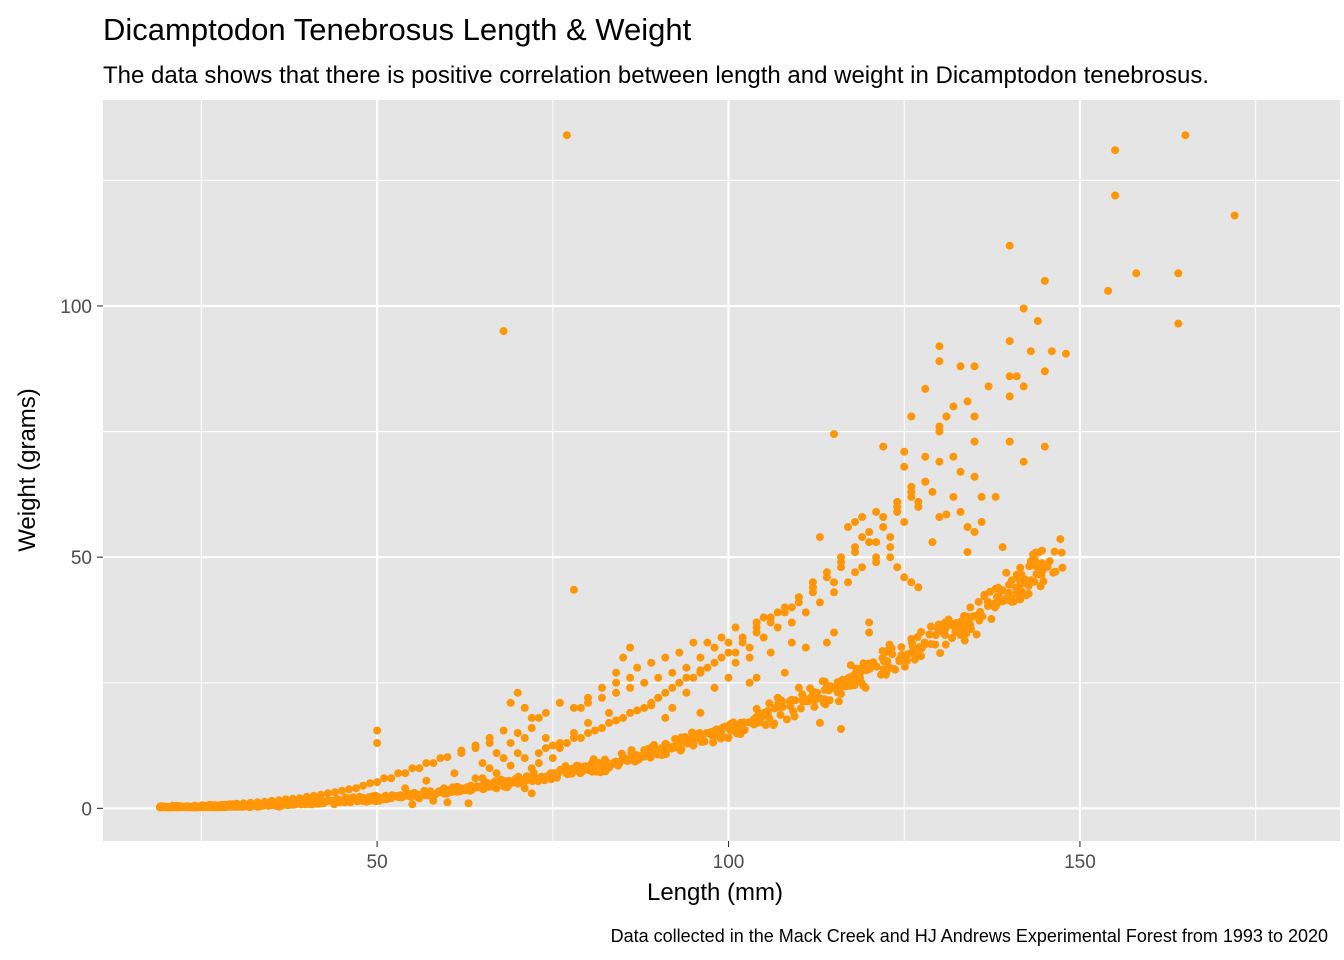  Describe the element at coordinates (86, 809) in the screenshot. I see `y-tick-label: 0` at that location.